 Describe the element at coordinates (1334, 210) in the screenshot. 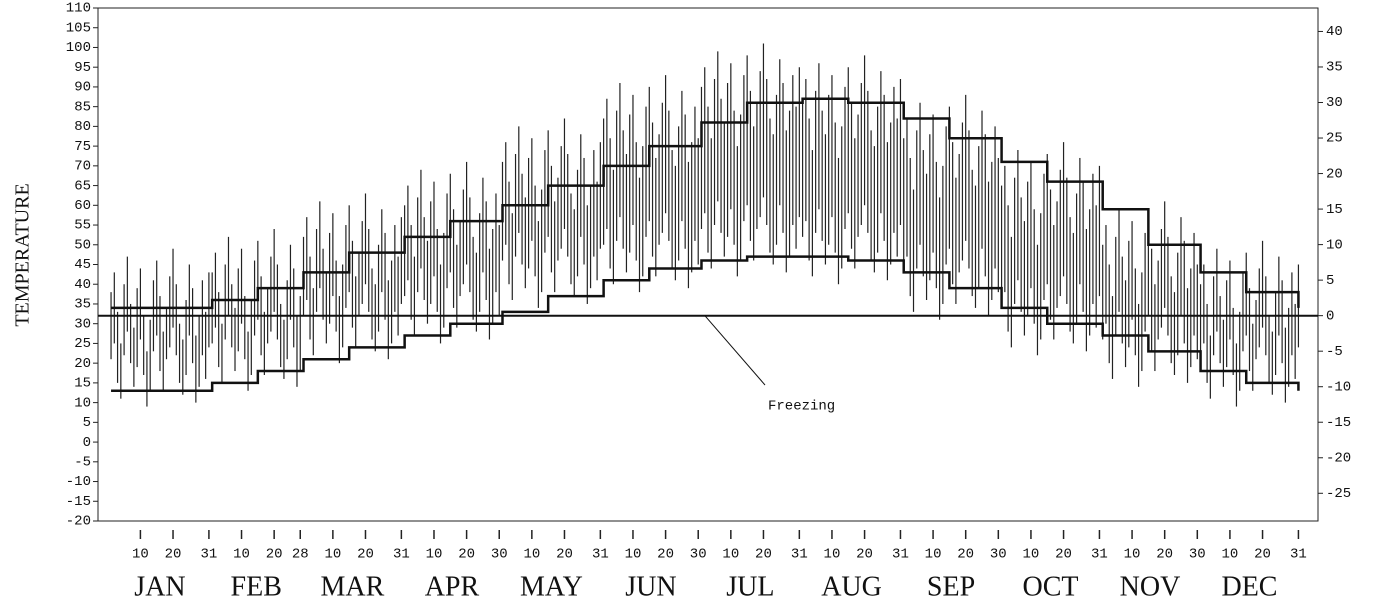

I see `y2-tick-label: 15` at that location.